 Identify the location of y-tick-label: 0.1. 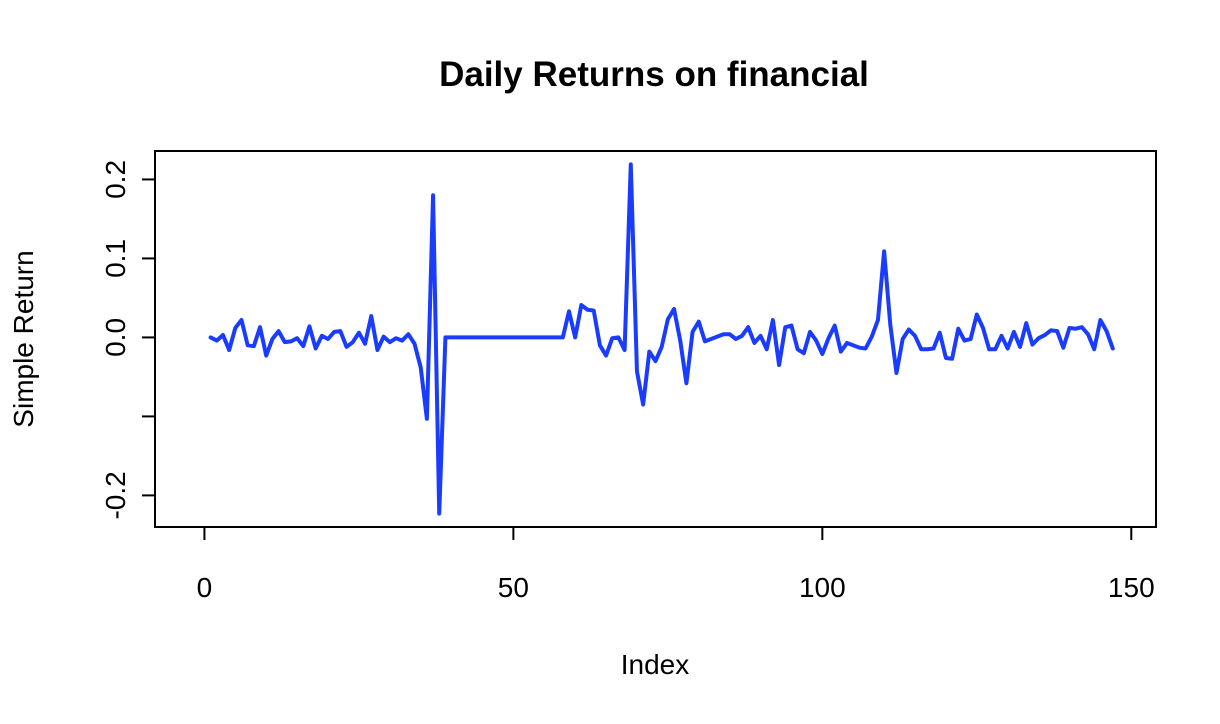
(115, 258).